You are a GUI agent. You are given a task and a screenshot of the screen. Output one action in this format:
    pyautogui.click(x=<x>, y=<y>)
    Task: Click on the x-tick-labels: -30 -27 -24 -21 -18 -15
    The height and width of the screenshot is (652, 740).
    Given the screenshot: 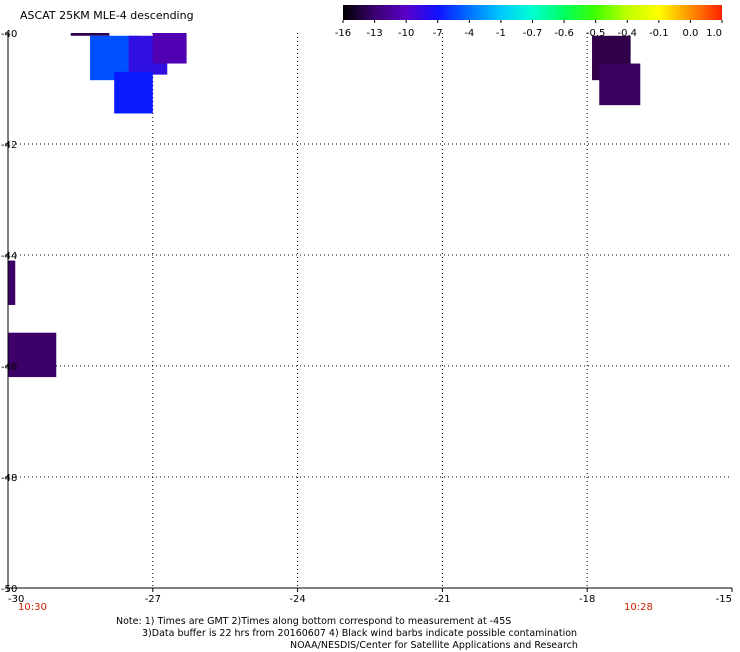 What is the action you would take?
    pyautogui.click(x=370, y=596)
    